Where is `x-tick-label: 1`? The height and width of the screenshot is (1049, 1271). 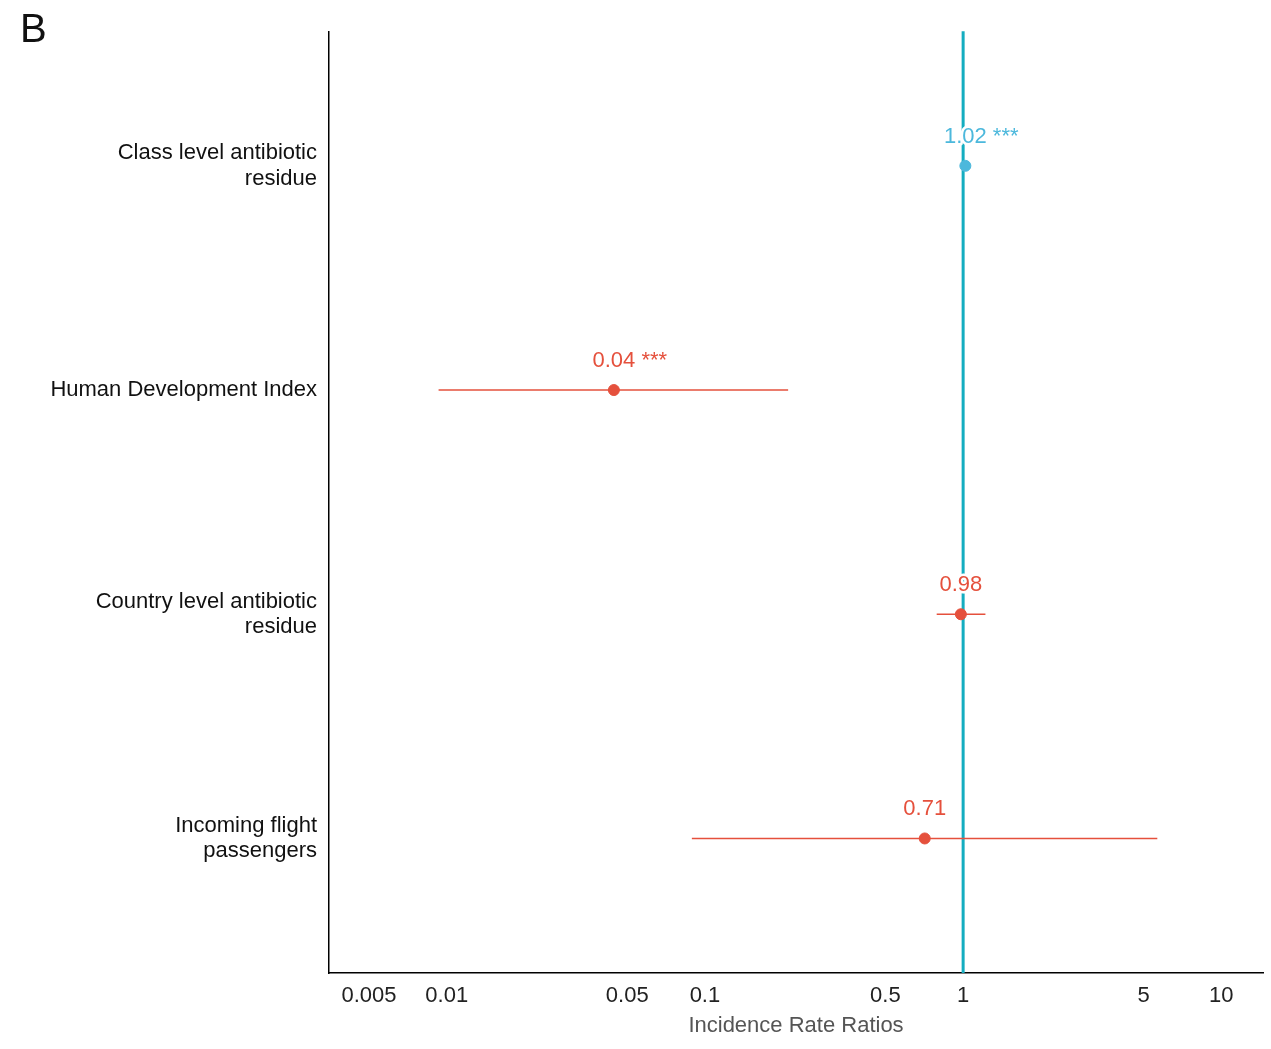
x-tick-label: 1 is located at coordinates (963, 995).